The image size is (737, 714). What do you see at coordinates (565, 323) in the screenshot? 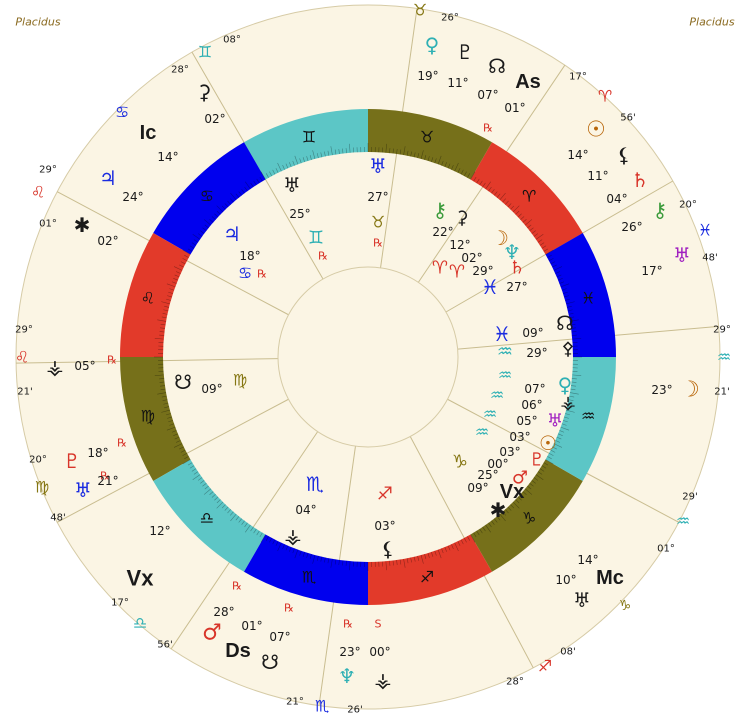
I see `chart-label: ☊` at bounding box center [565, 323].